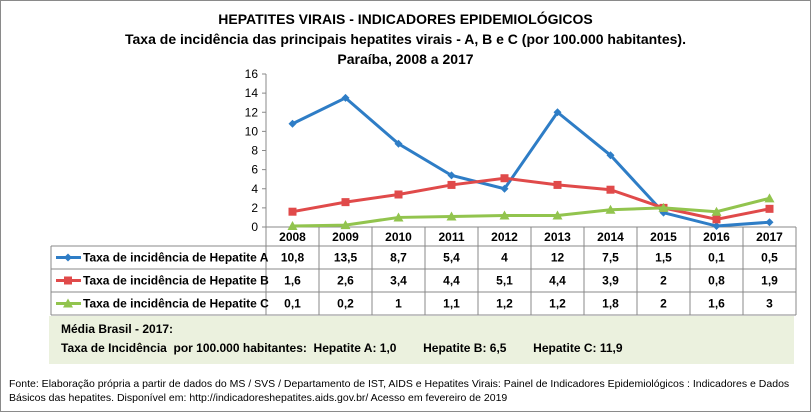 The height and width of the screenshot is (412, 811). I want to click on x-category-label: 2011, so click(451, 237).